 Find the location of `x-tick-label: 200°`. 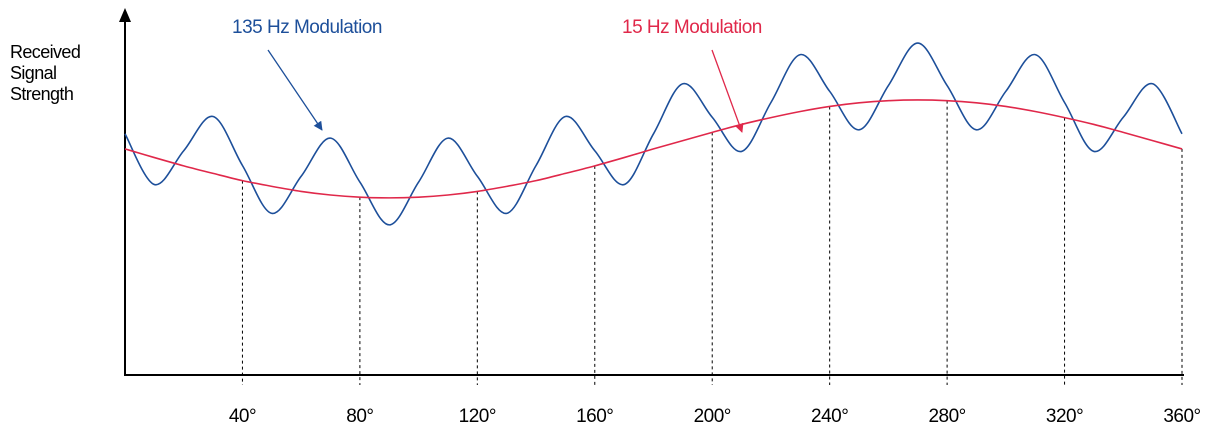

x-tick-label: 200° is located at coordinates (712, 416).